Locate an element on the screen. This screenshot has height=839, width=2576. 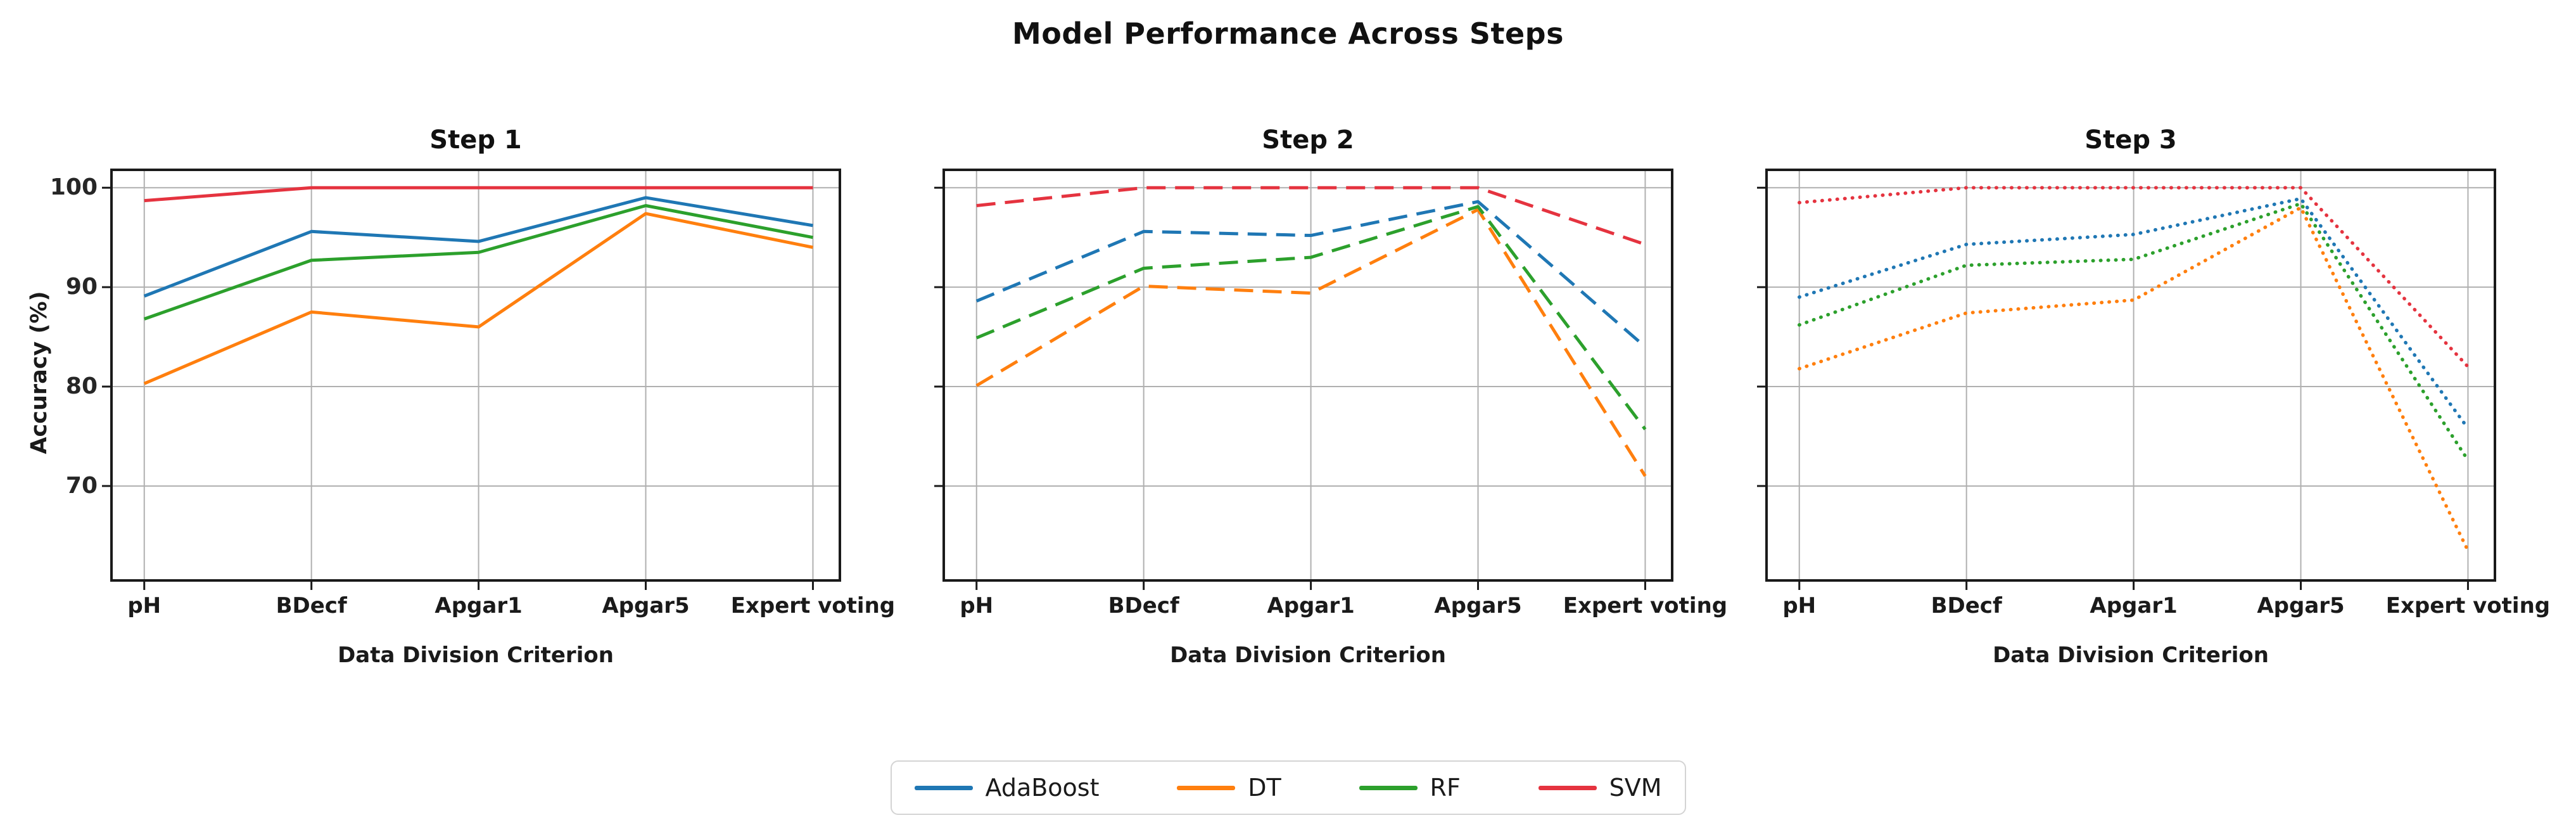
legend-label: SVM is located at coordinates (1635, 788).